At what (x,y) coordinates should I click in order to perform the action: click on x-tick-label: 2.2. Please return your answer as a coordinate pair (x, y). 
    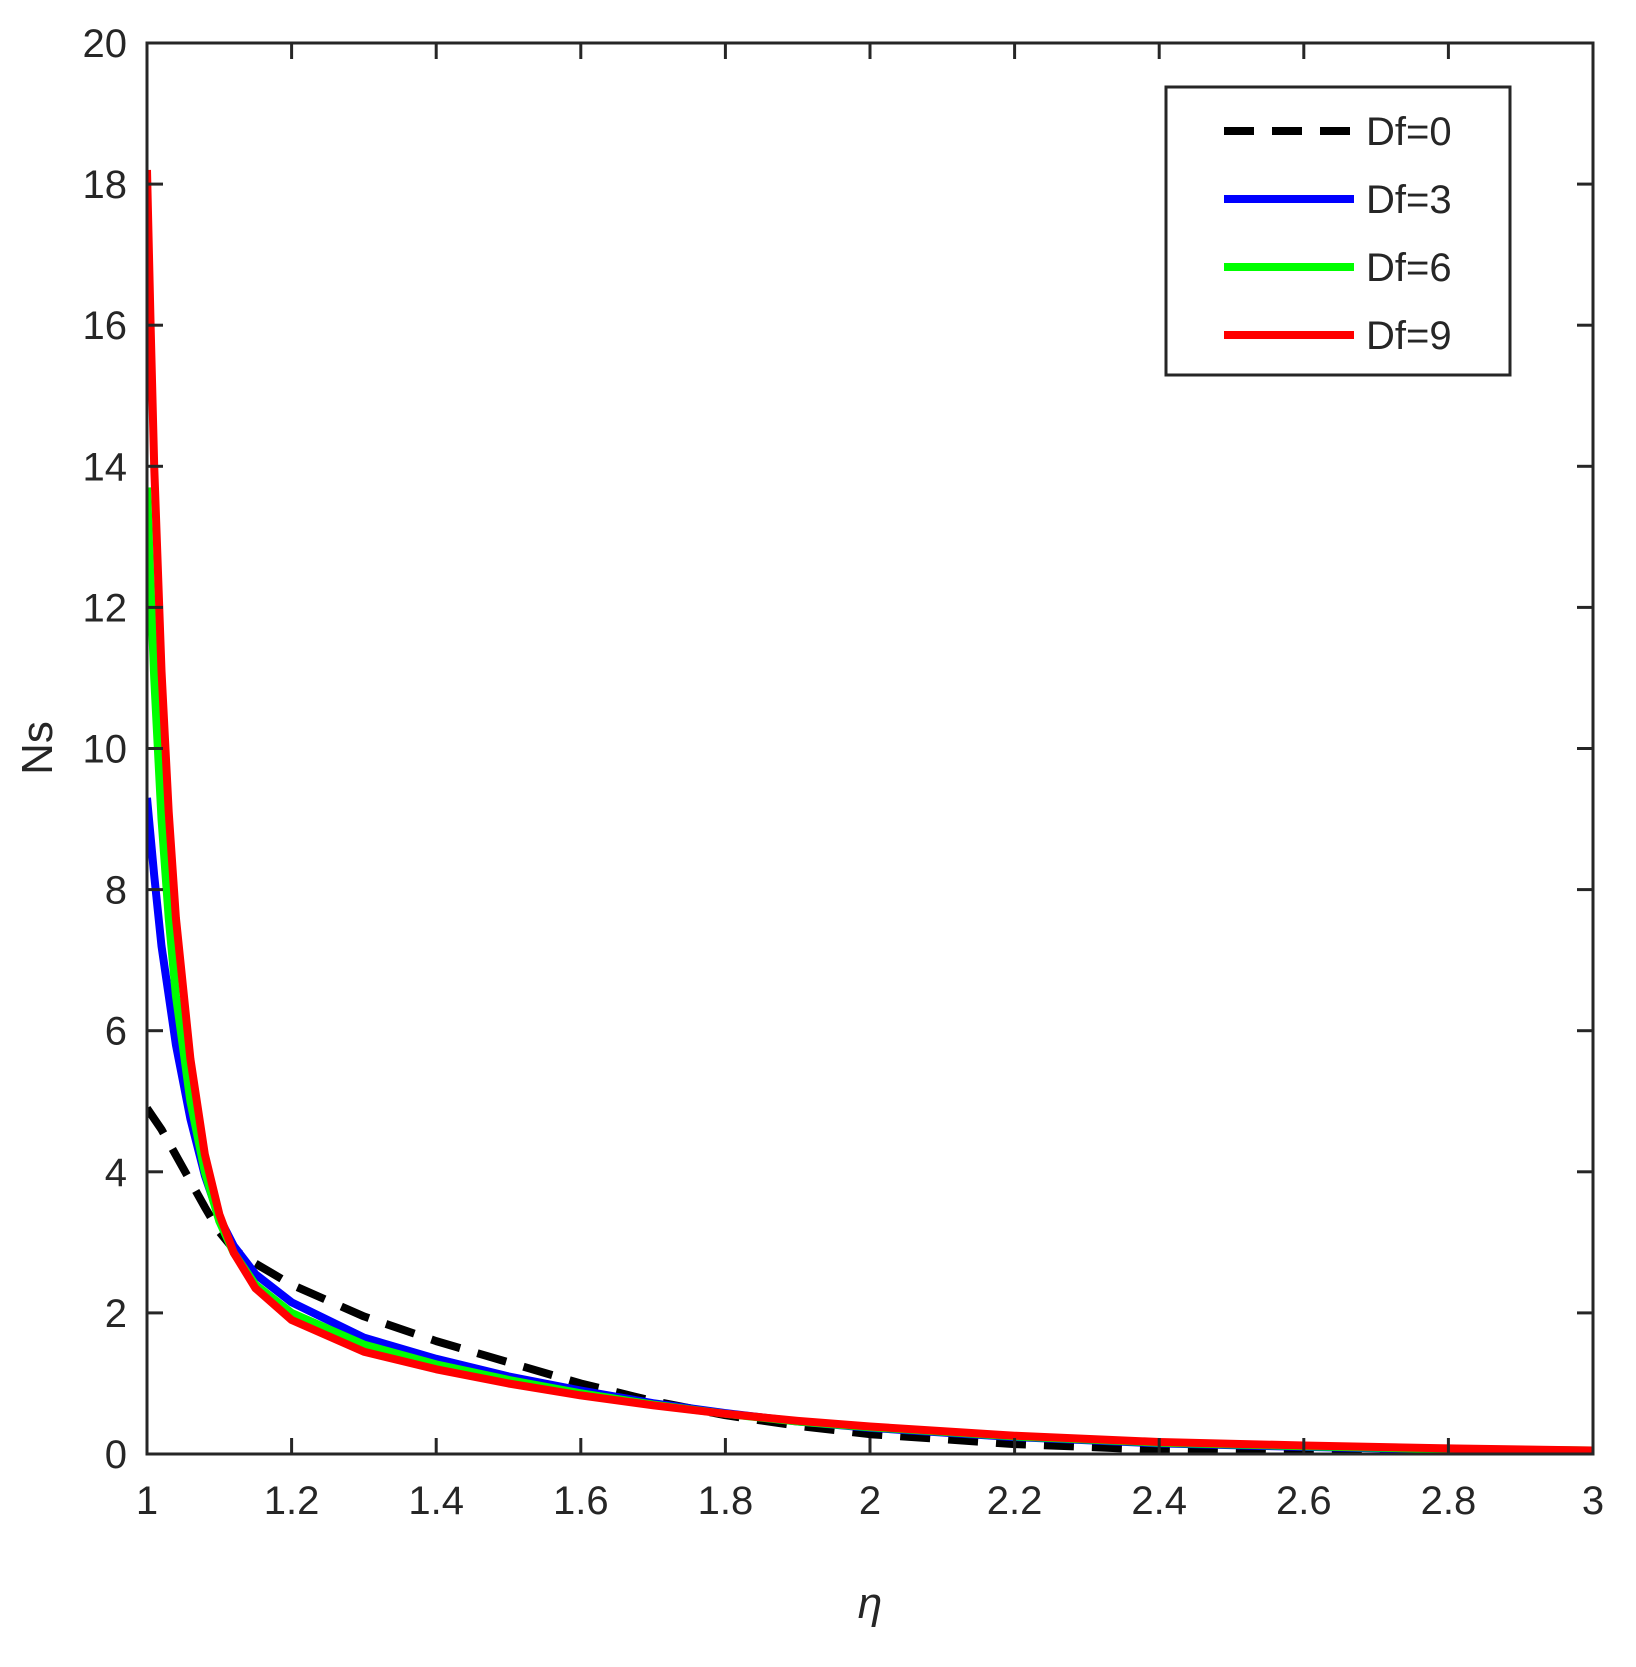
    Looking at the image, I should click on (1015, 1501).